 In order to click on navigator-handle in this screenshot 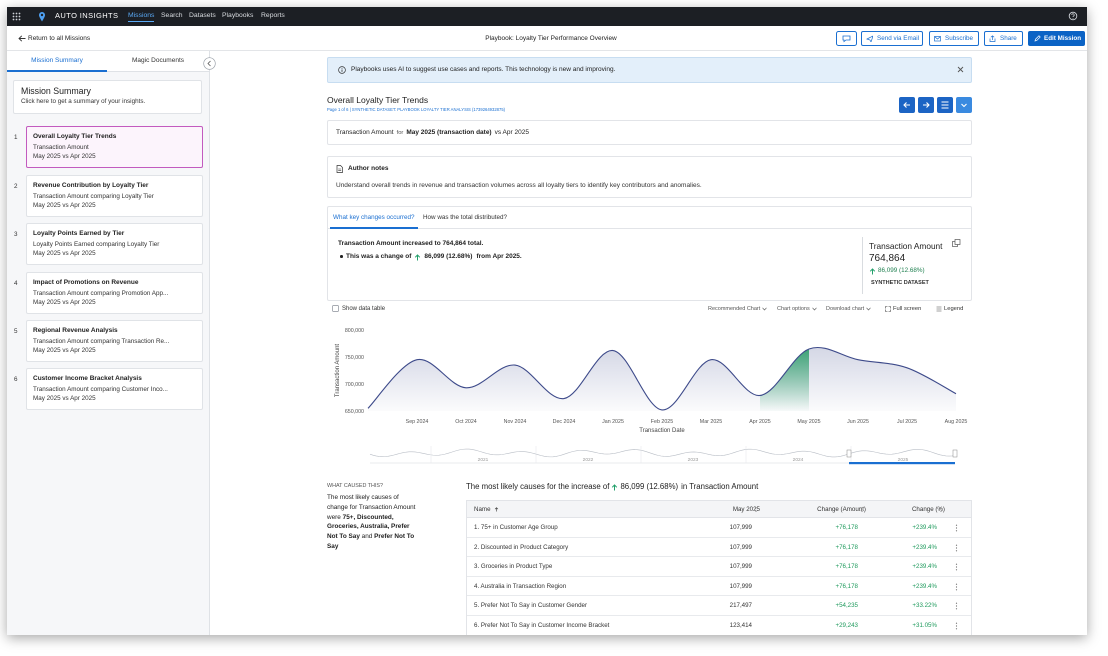, I will do `click(849, 453)`.